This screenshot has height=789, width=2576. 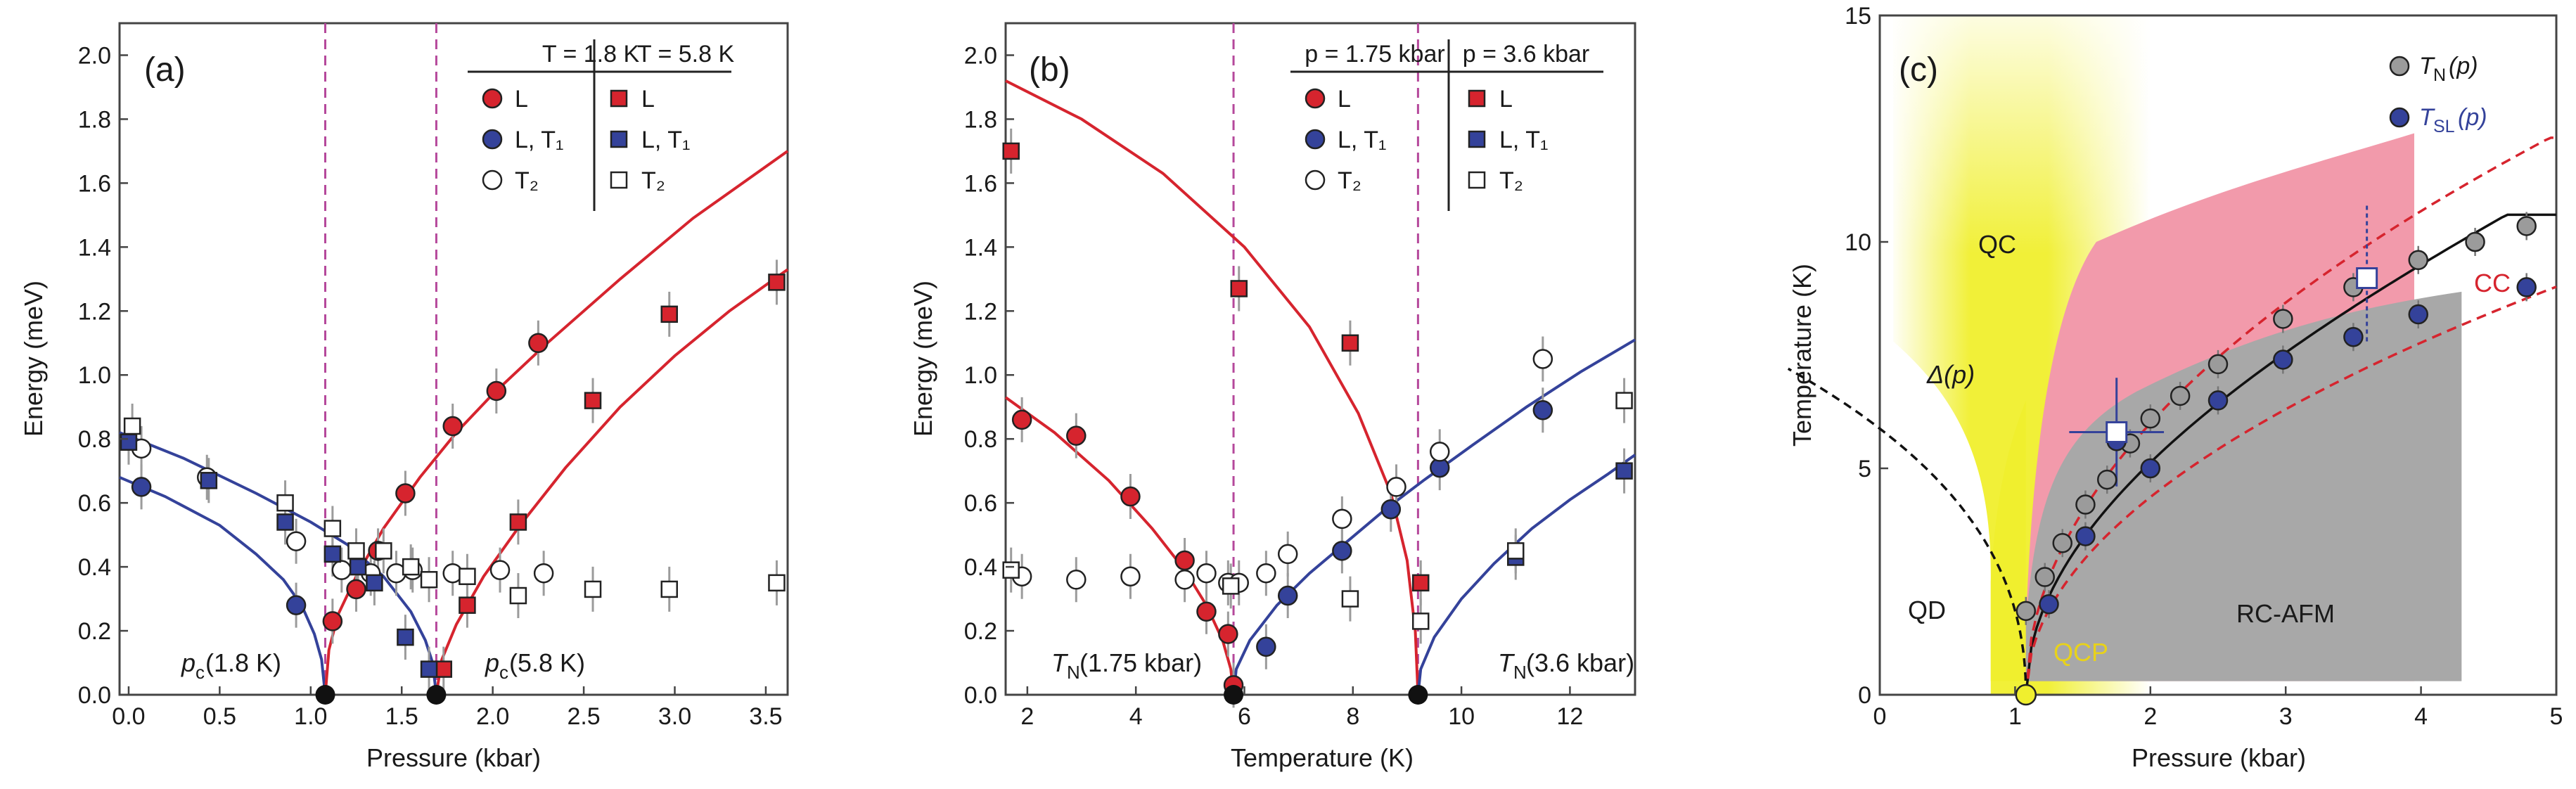 What do you see at coordinates (1997, 245) in the screenshot?
I see `region-label-qc: QC` at bounding box center [1997, 245].